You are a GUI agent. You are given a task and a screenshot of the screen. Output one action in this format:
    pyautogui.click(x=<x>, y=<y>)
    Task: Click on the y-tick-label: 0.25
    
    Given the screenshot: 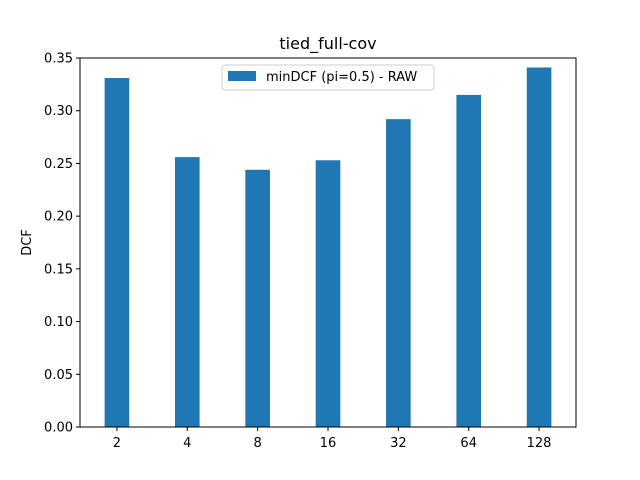 What is the action you would take?
    pyautogui.click(x=58, y=164)
    